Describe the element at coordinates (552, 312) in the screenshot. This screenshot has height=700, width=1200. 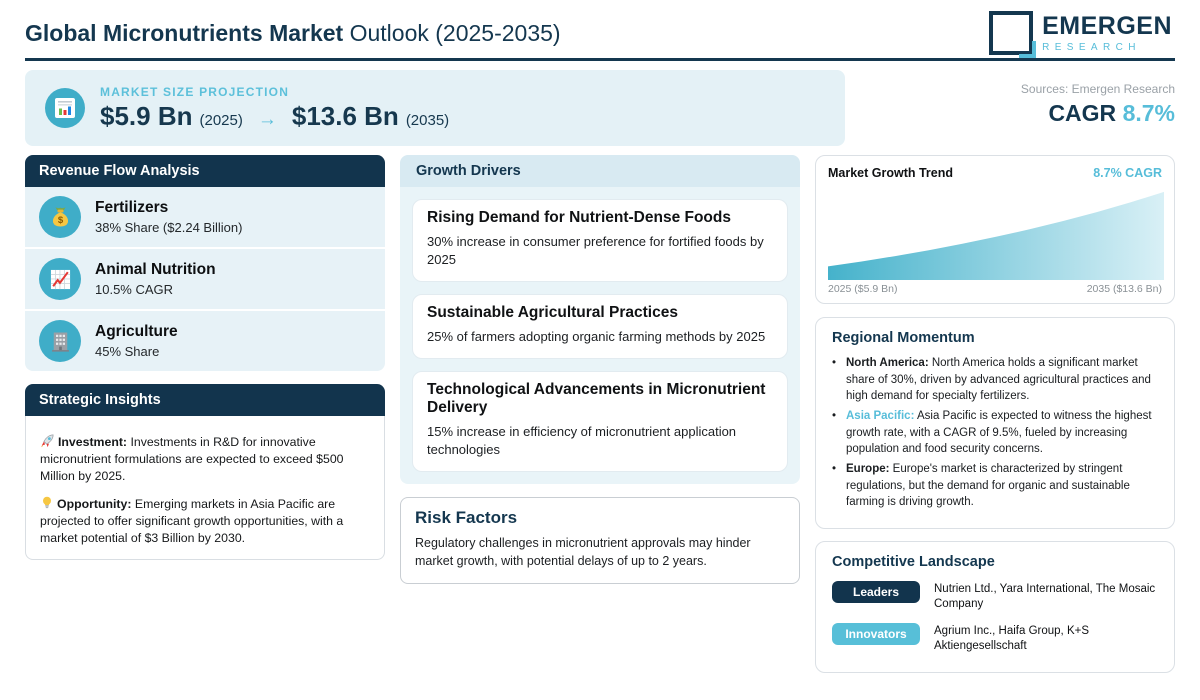
I see `growth-driver-title: Sustainable Agricultural Practices` at that location.